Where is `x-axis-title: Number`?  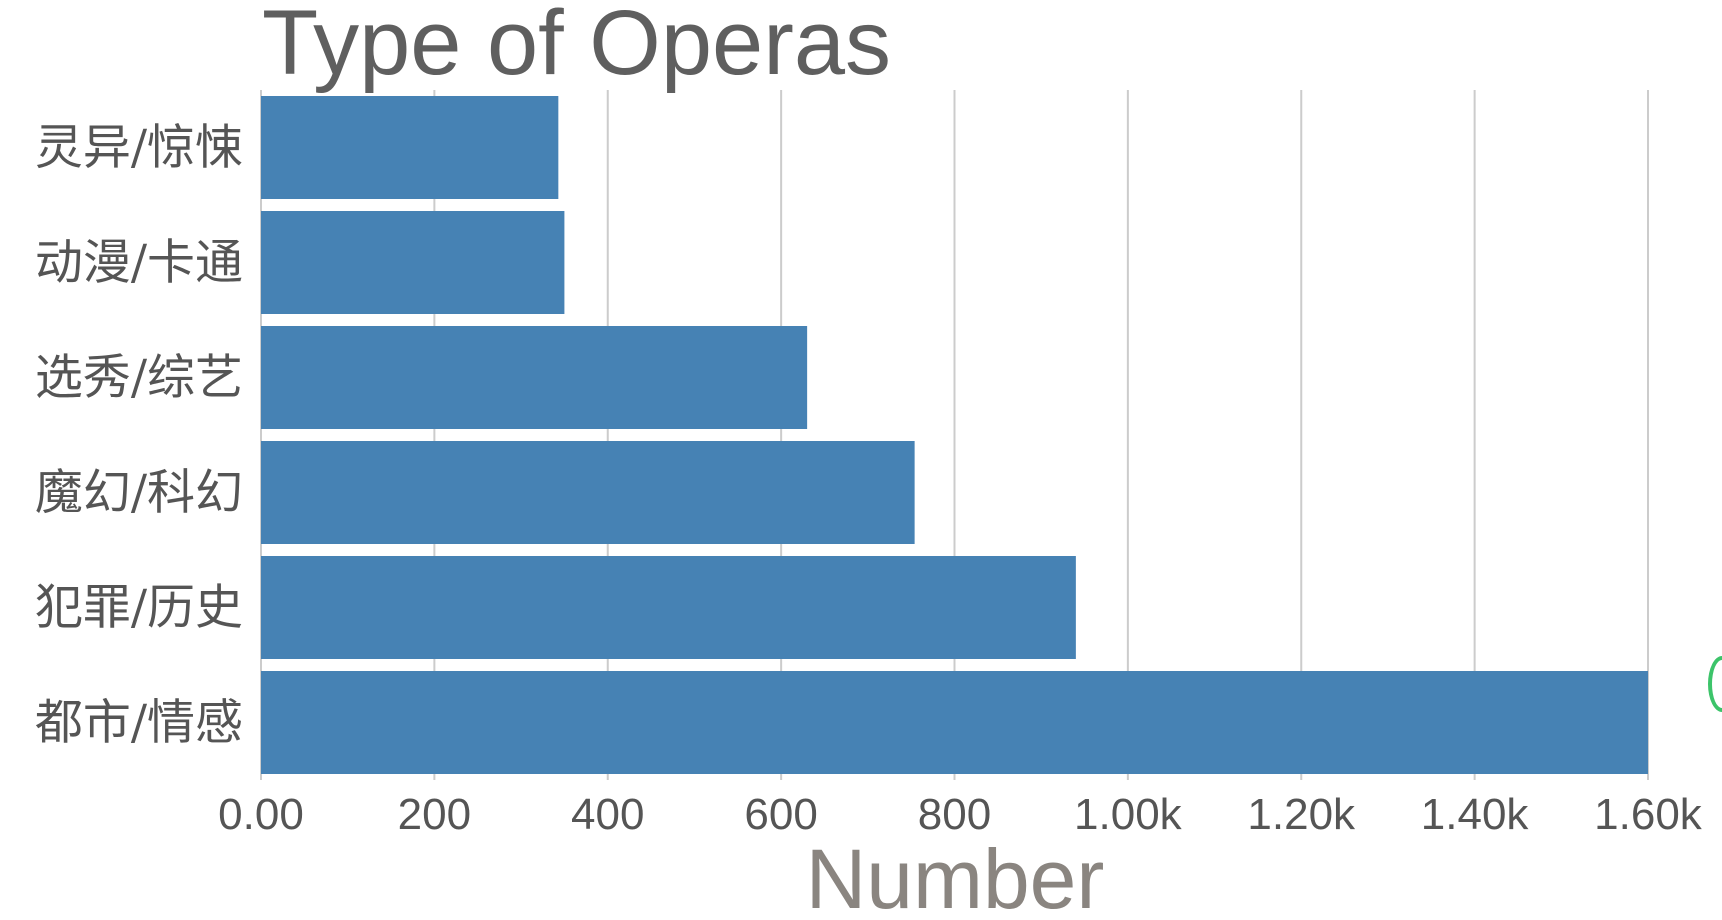 x-axis-title: Number is located at coordinates (955, 876).